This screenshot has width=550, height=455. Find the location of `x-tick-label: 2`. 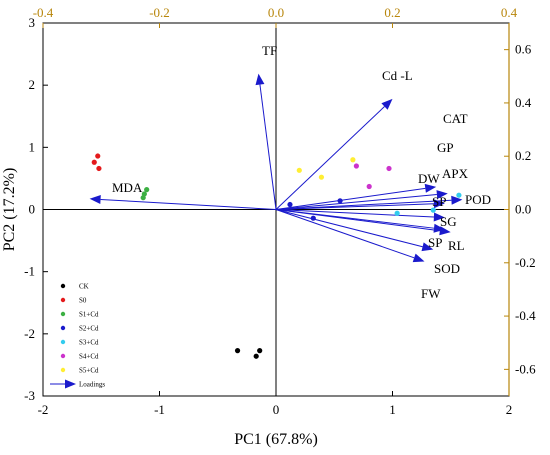

x-tick-label: 2 is located at coordinates (509, 409).